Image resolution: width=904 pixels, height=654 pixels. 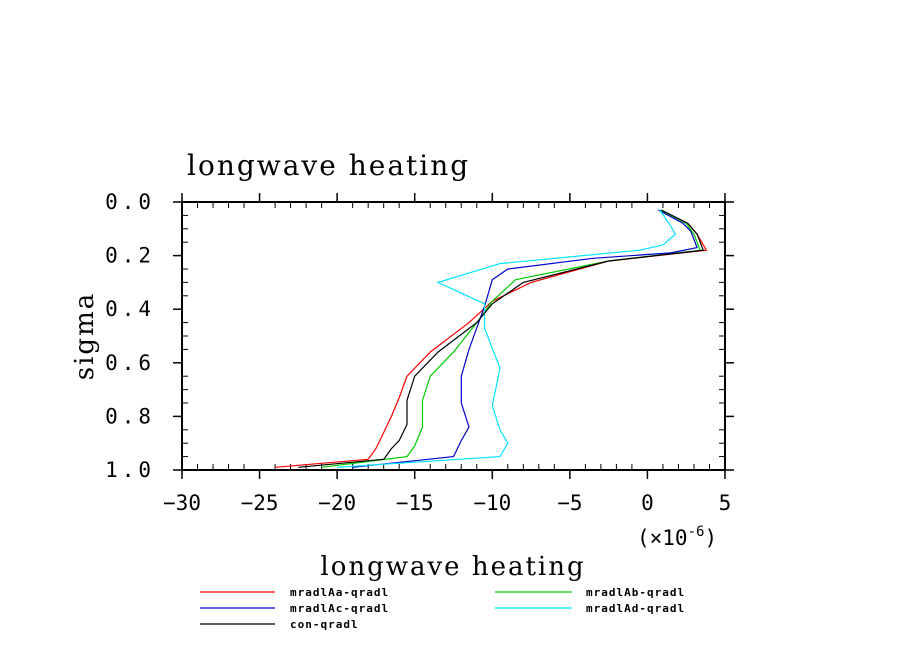 I want to click on x-tick-label: −5, so click(x=569, y=503).